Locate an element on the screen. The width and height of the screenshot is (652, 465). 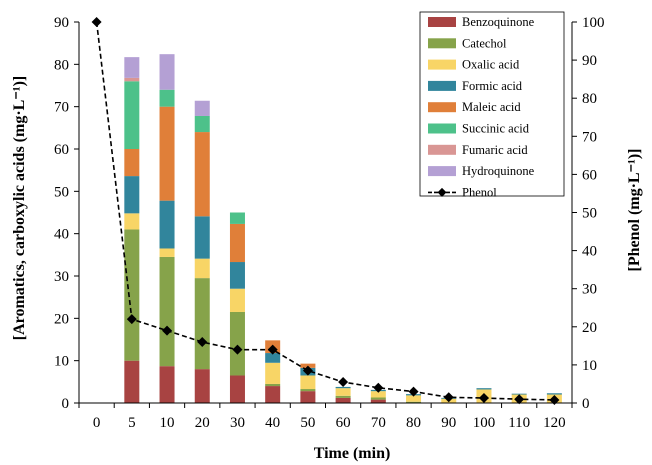
y-right-tick-label: 50 is located at coordinates (589, 214).